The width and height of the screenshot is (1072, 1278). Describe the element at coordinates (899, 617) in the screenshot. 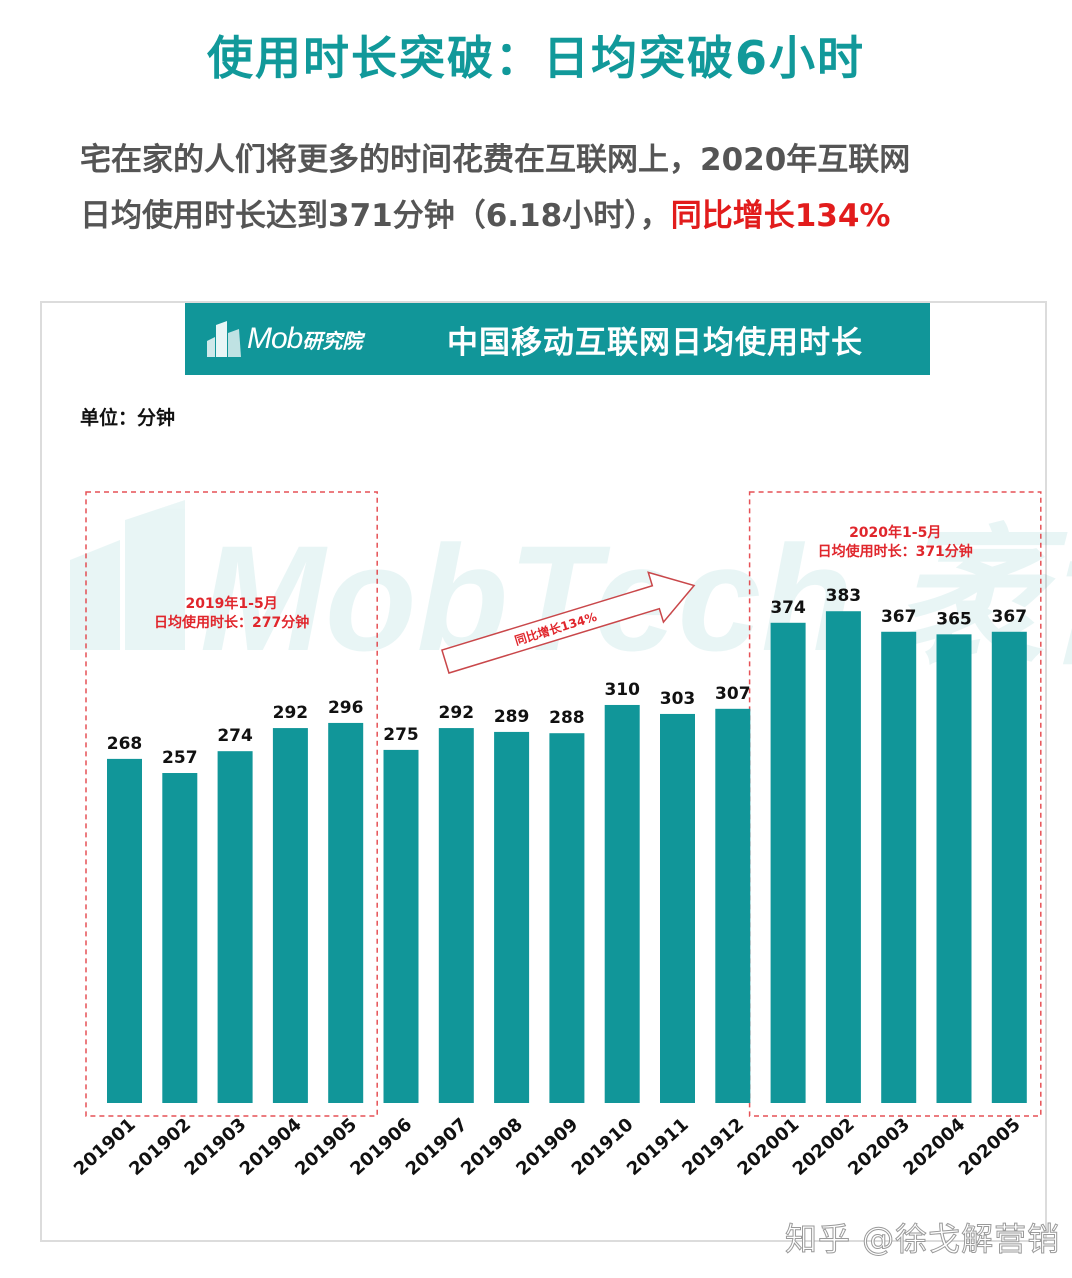

I see `value-label-202003: 367` at that location.